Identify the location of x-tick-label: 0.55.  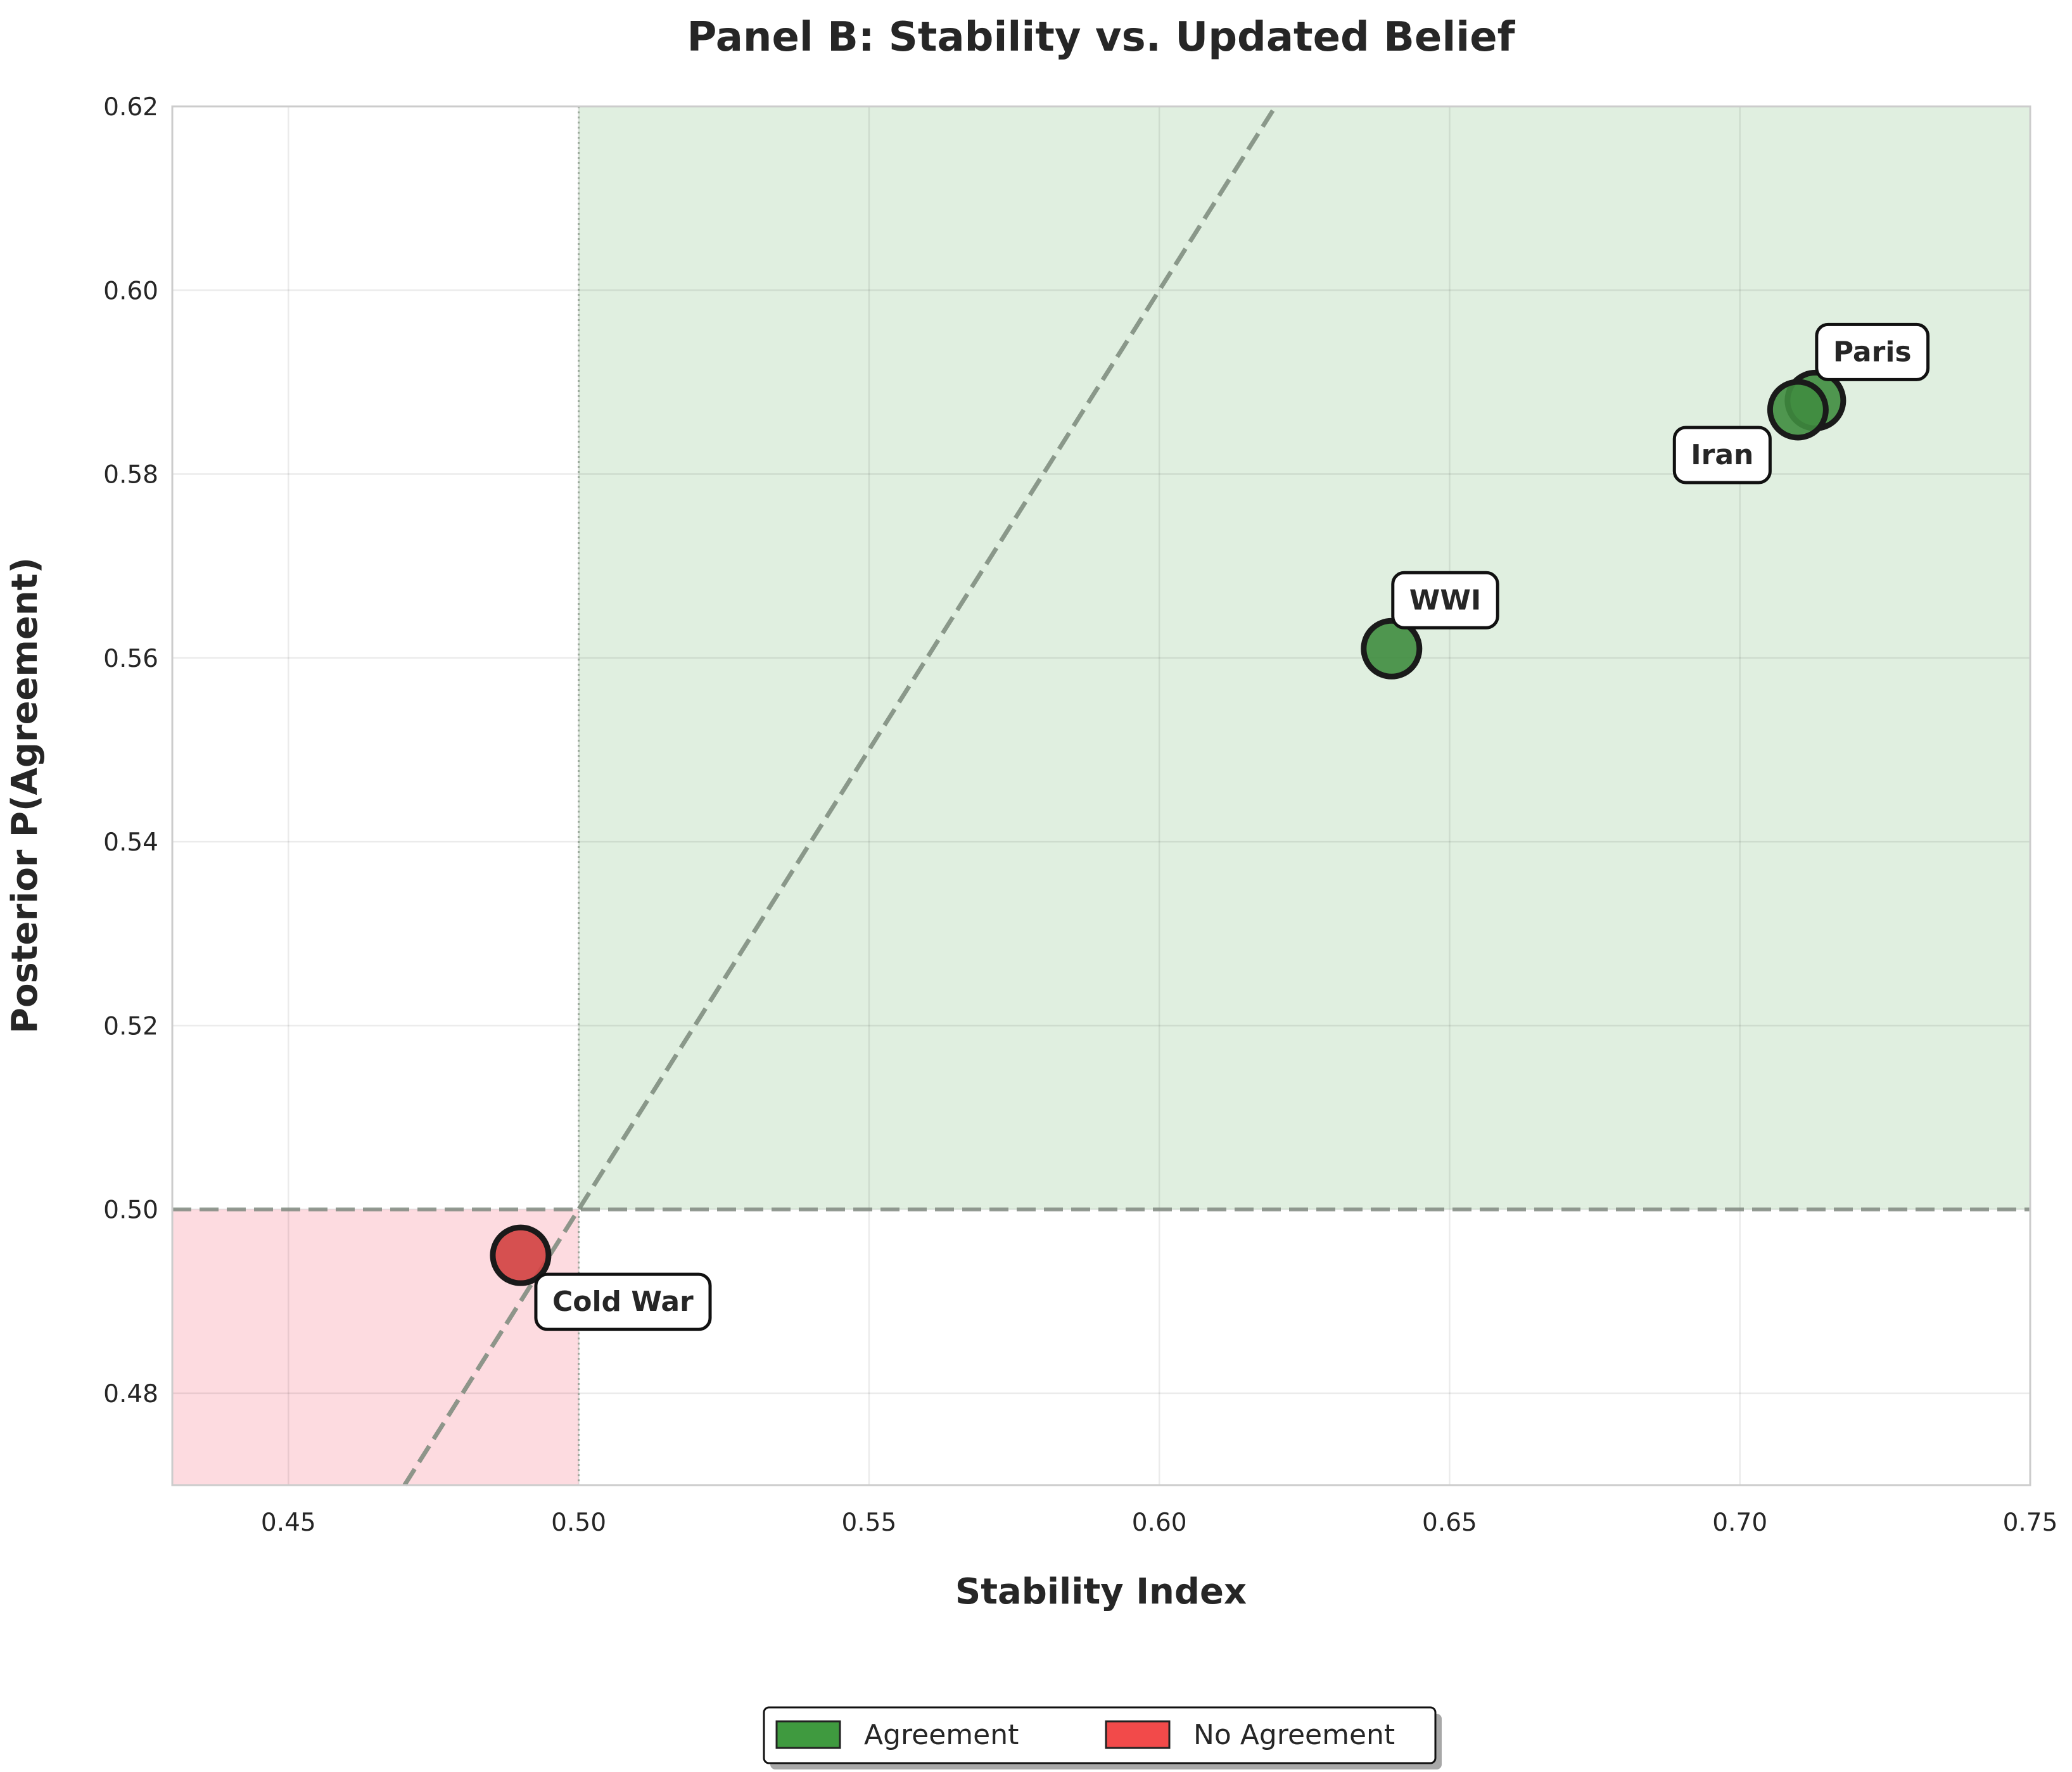
(868, 1523).